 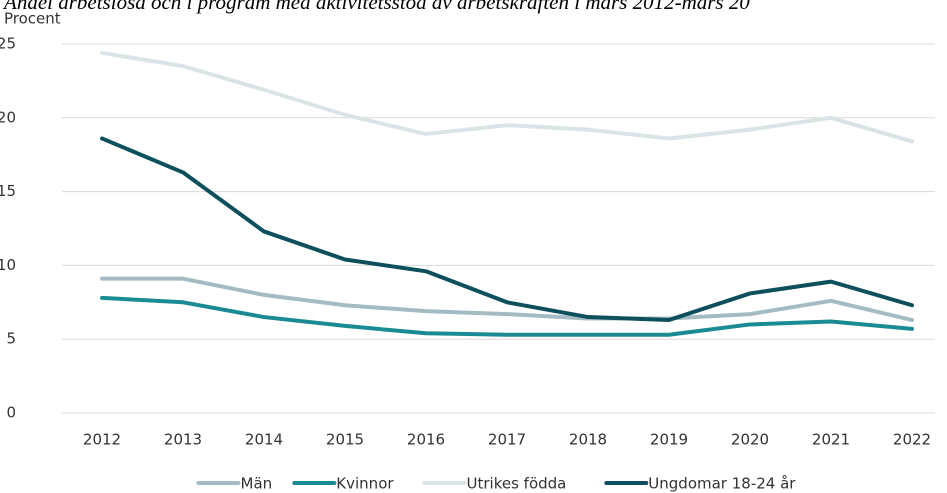 I want to click on x-tick-label: 2019, so click(x=669, y=440).